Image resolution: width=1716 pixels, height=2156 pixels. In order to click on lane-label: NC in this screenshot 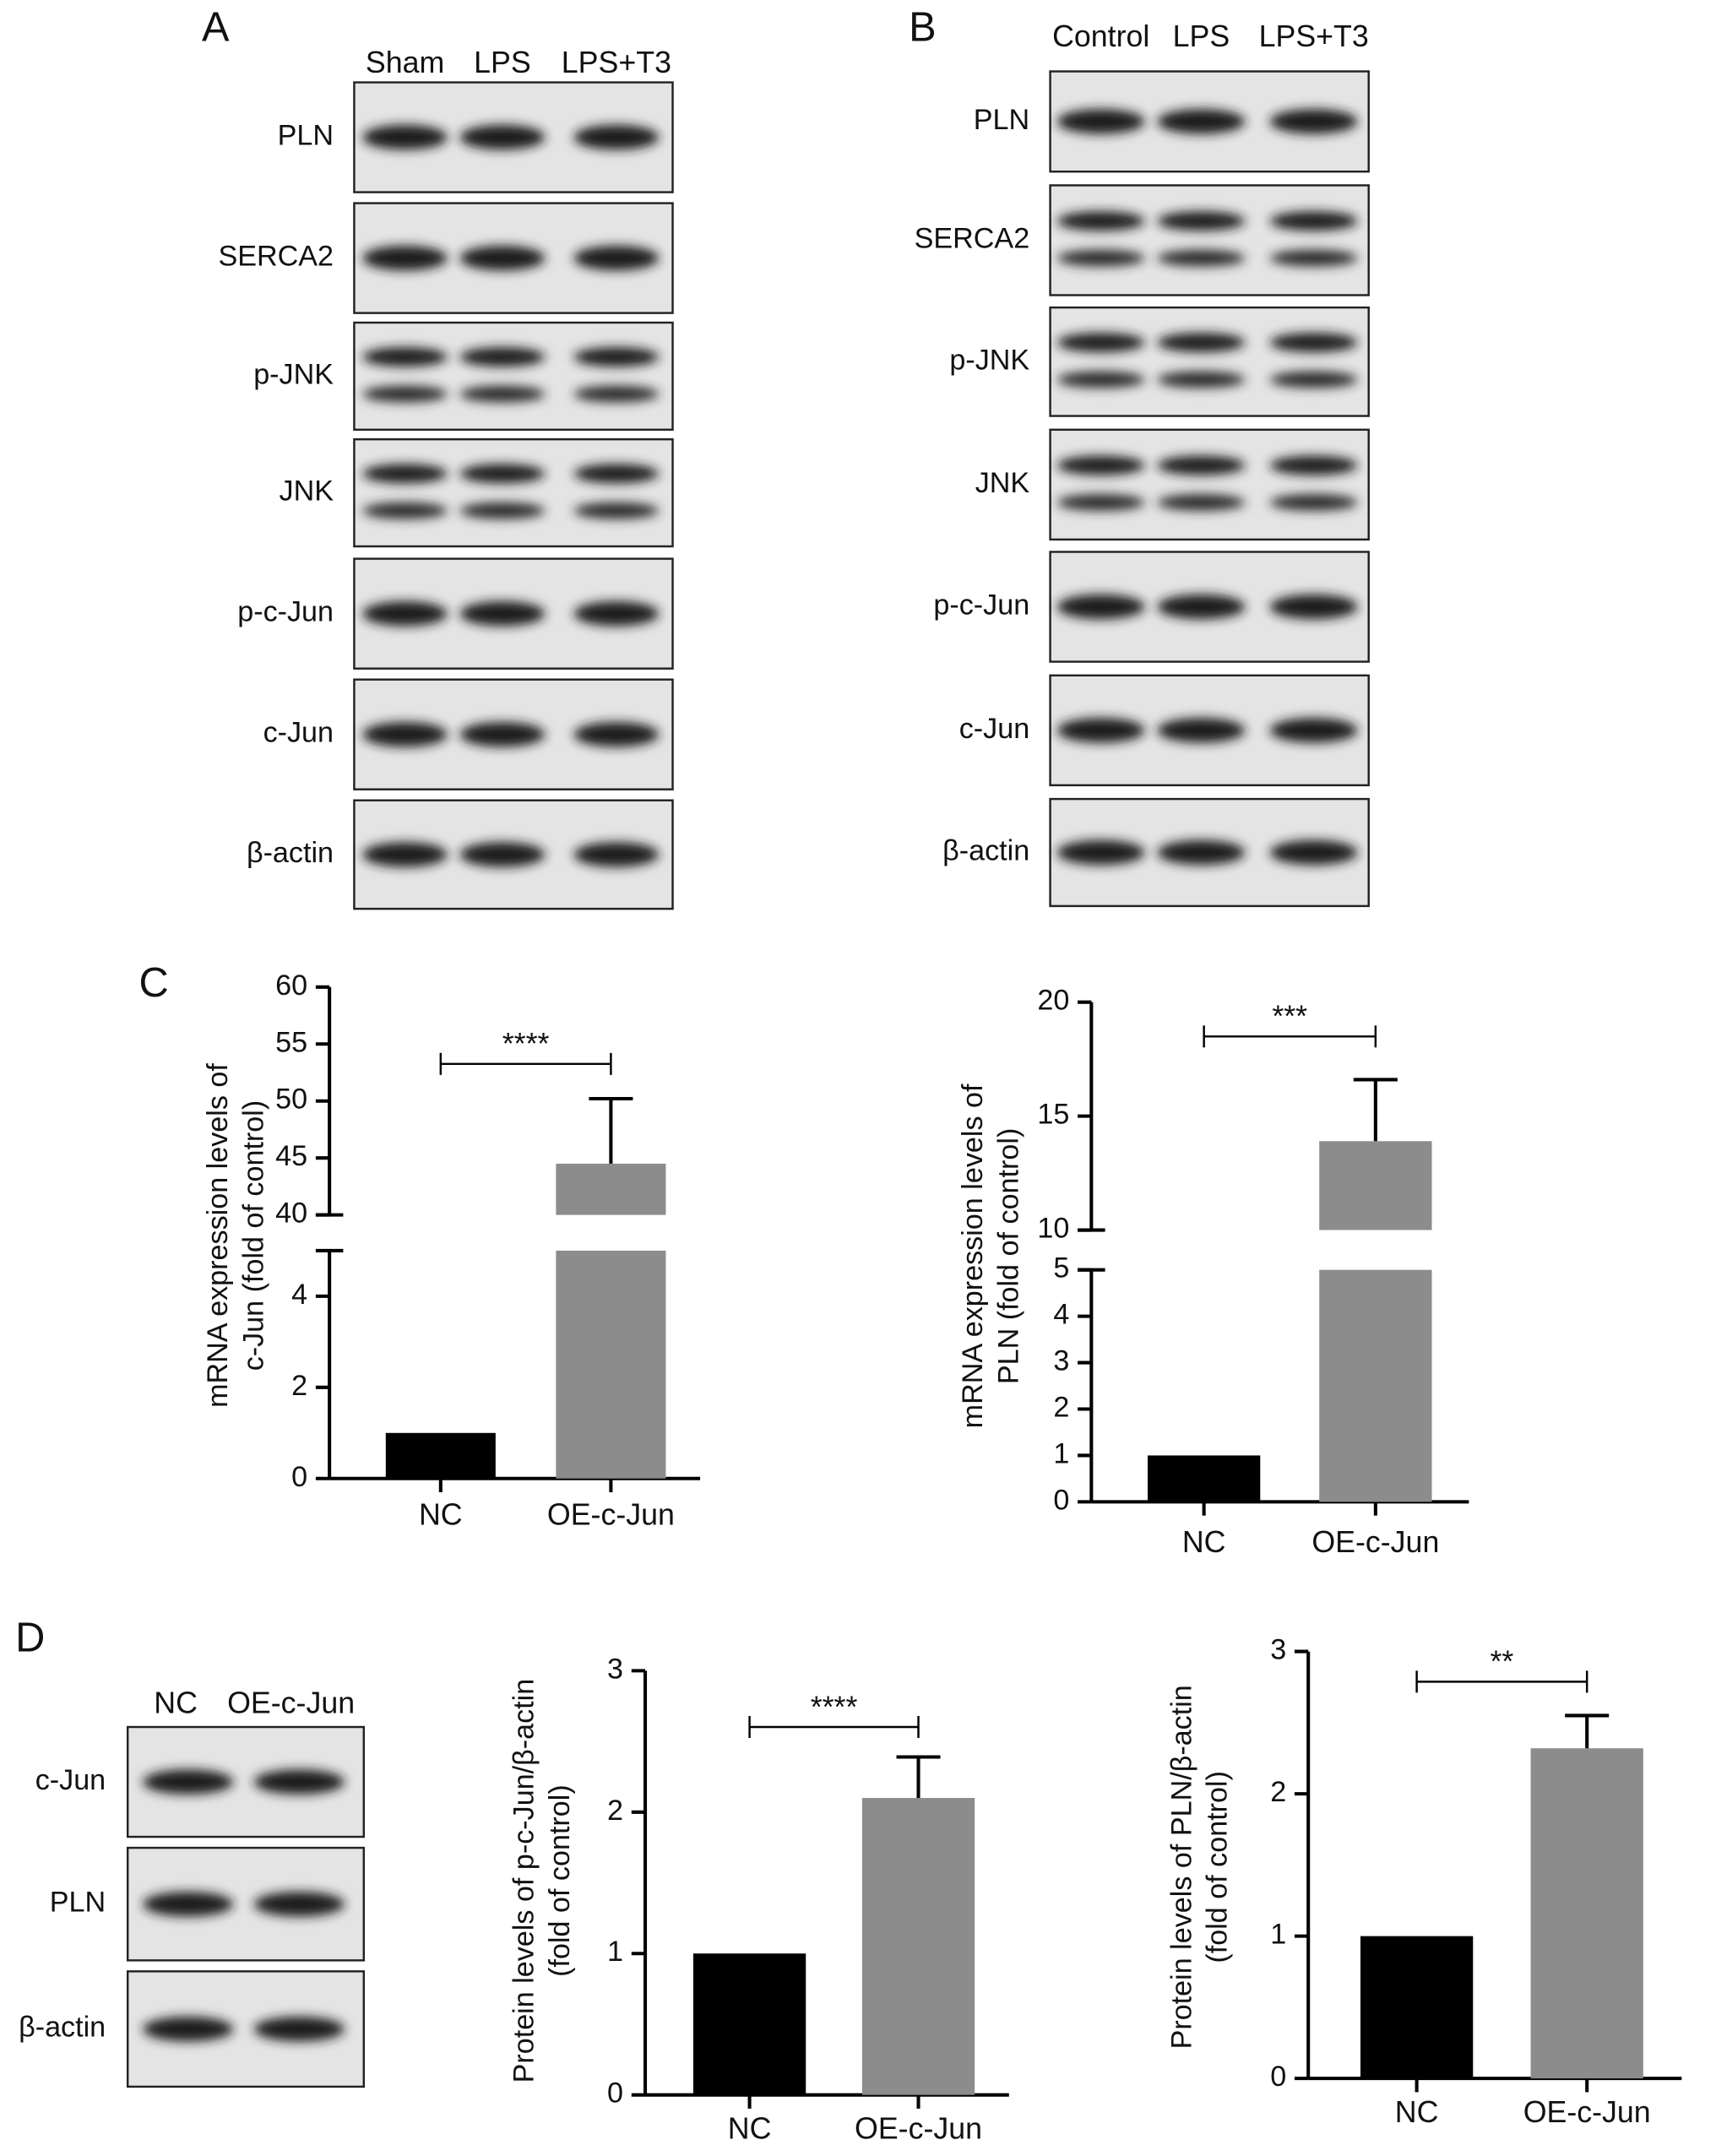, I will do `click(176, 1702)`.